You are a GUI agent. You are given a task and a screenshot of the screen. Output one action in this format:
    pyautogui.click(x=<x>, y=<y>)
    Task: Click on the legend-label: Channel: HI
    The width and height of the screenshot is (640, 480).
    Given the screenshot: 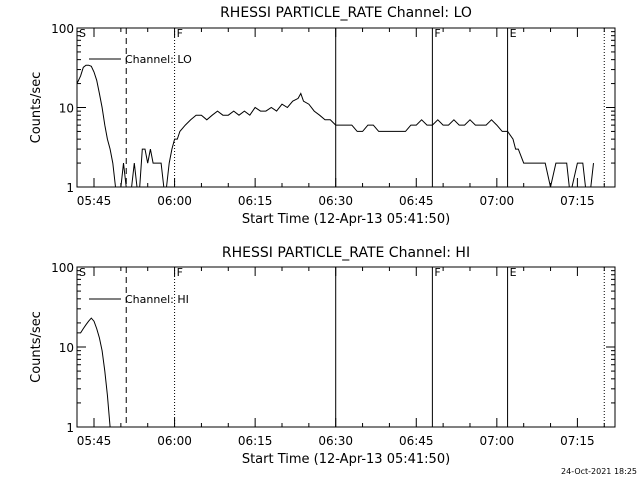 What is the action you would take?
    pyautogui.click(x=157, y=299)
    